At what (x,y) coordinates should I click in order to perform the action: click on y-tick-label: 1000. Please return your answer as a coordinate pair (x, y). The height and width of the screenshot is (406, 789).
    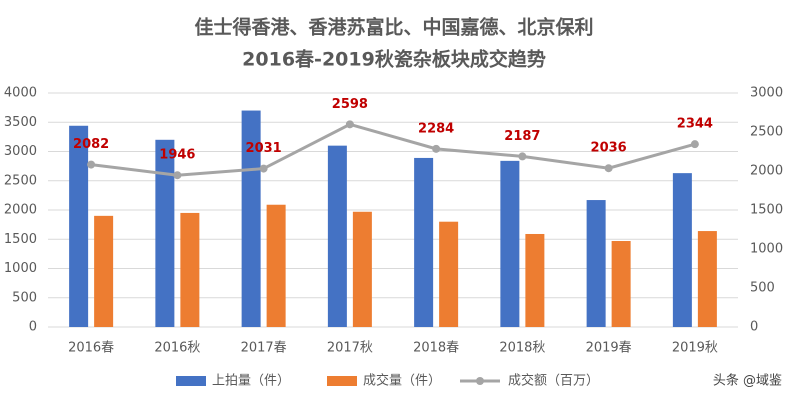
    Looking at the image, I should click on (20, 268).